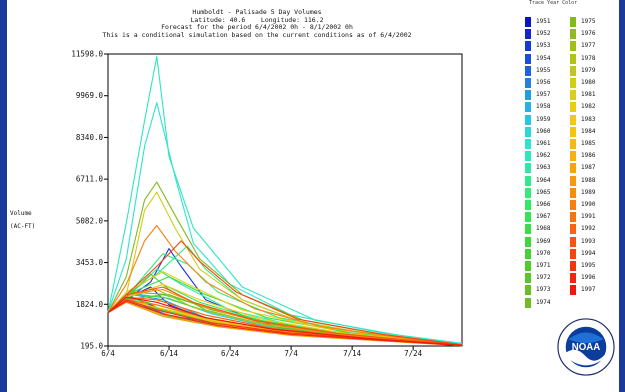 The width and height of the screenshot is (625, 392). Describe the element at coordinates (588, 82) in the screenshot. I see `legend-label: 1980` at that location.